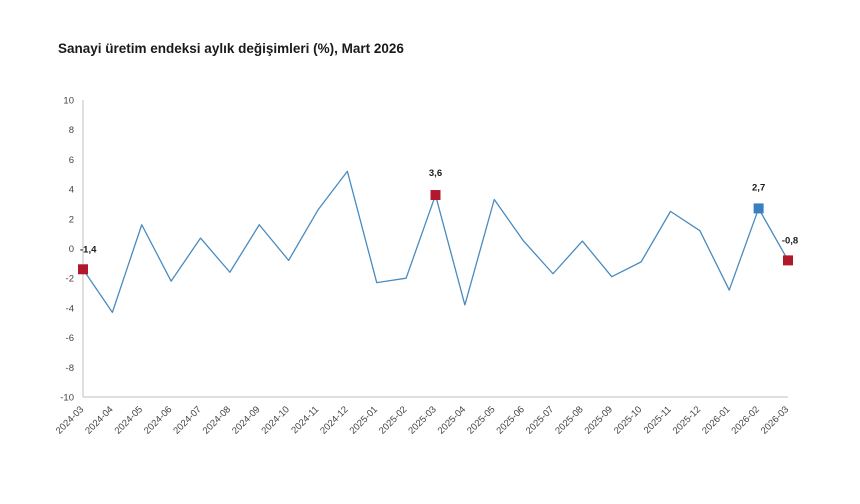  Describe the element at coordinates (70, 368) in the screenshot. I see `y-tick-label: -8` at that location.